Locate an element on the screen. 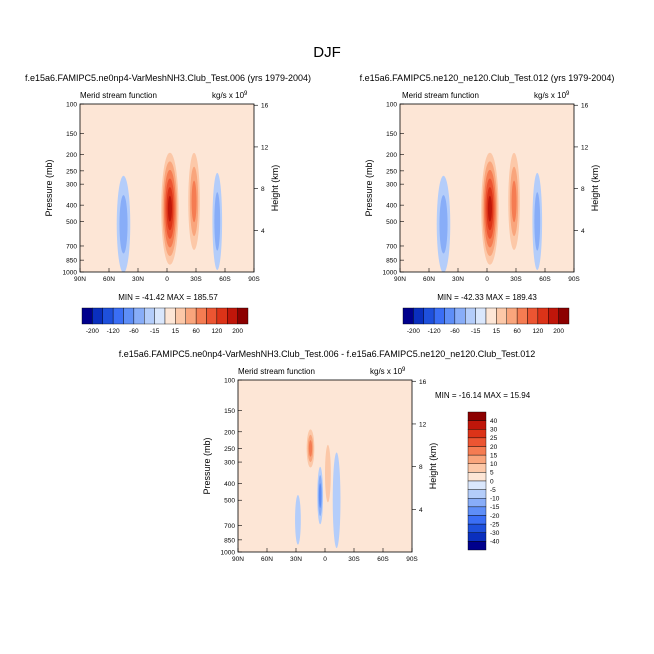 The height and width of the screenshot is (654, 654). panel-right-units: kg/s x 109 is located at coordinates (552, 95).